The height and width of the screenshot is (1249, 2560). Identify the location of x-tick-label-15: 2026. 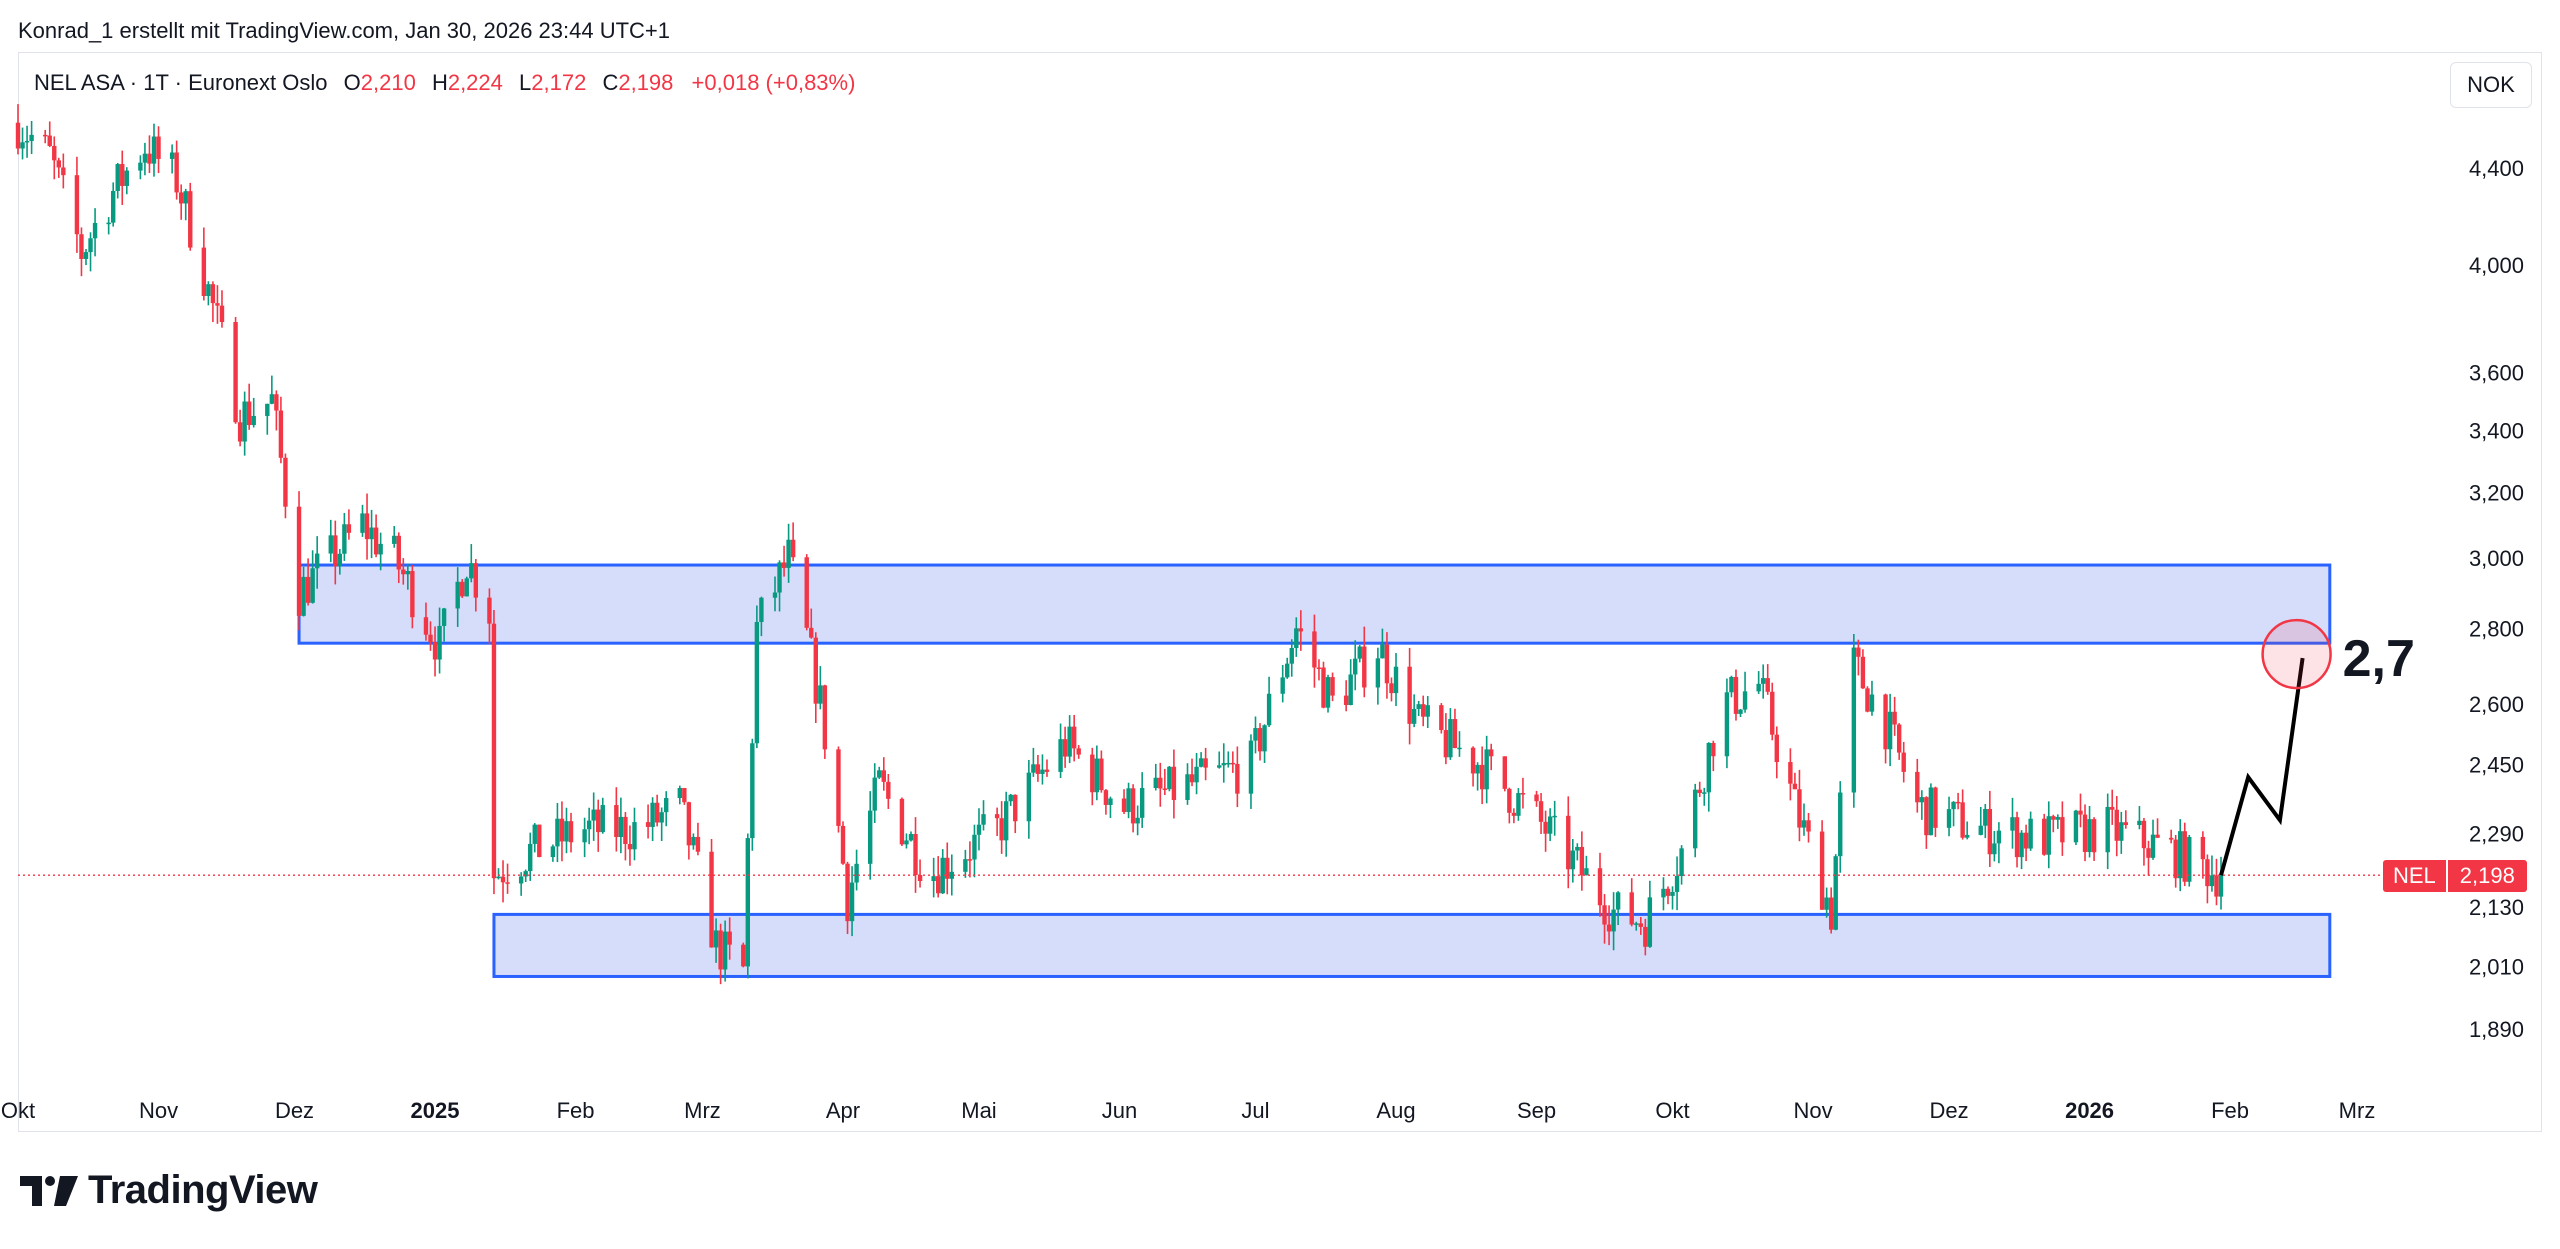
(2089, 1110).